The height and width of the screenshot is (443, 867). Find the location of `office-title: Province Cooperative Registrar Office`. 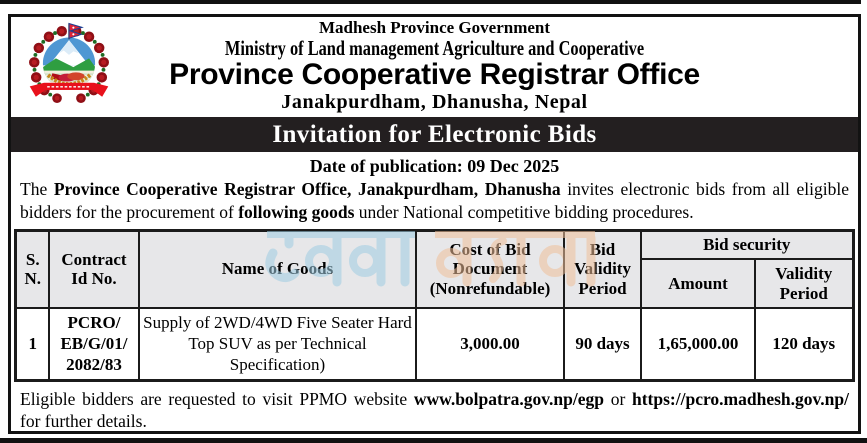

office-title: Province Cooperative Registrar Office is located at coordinates (434, 74).